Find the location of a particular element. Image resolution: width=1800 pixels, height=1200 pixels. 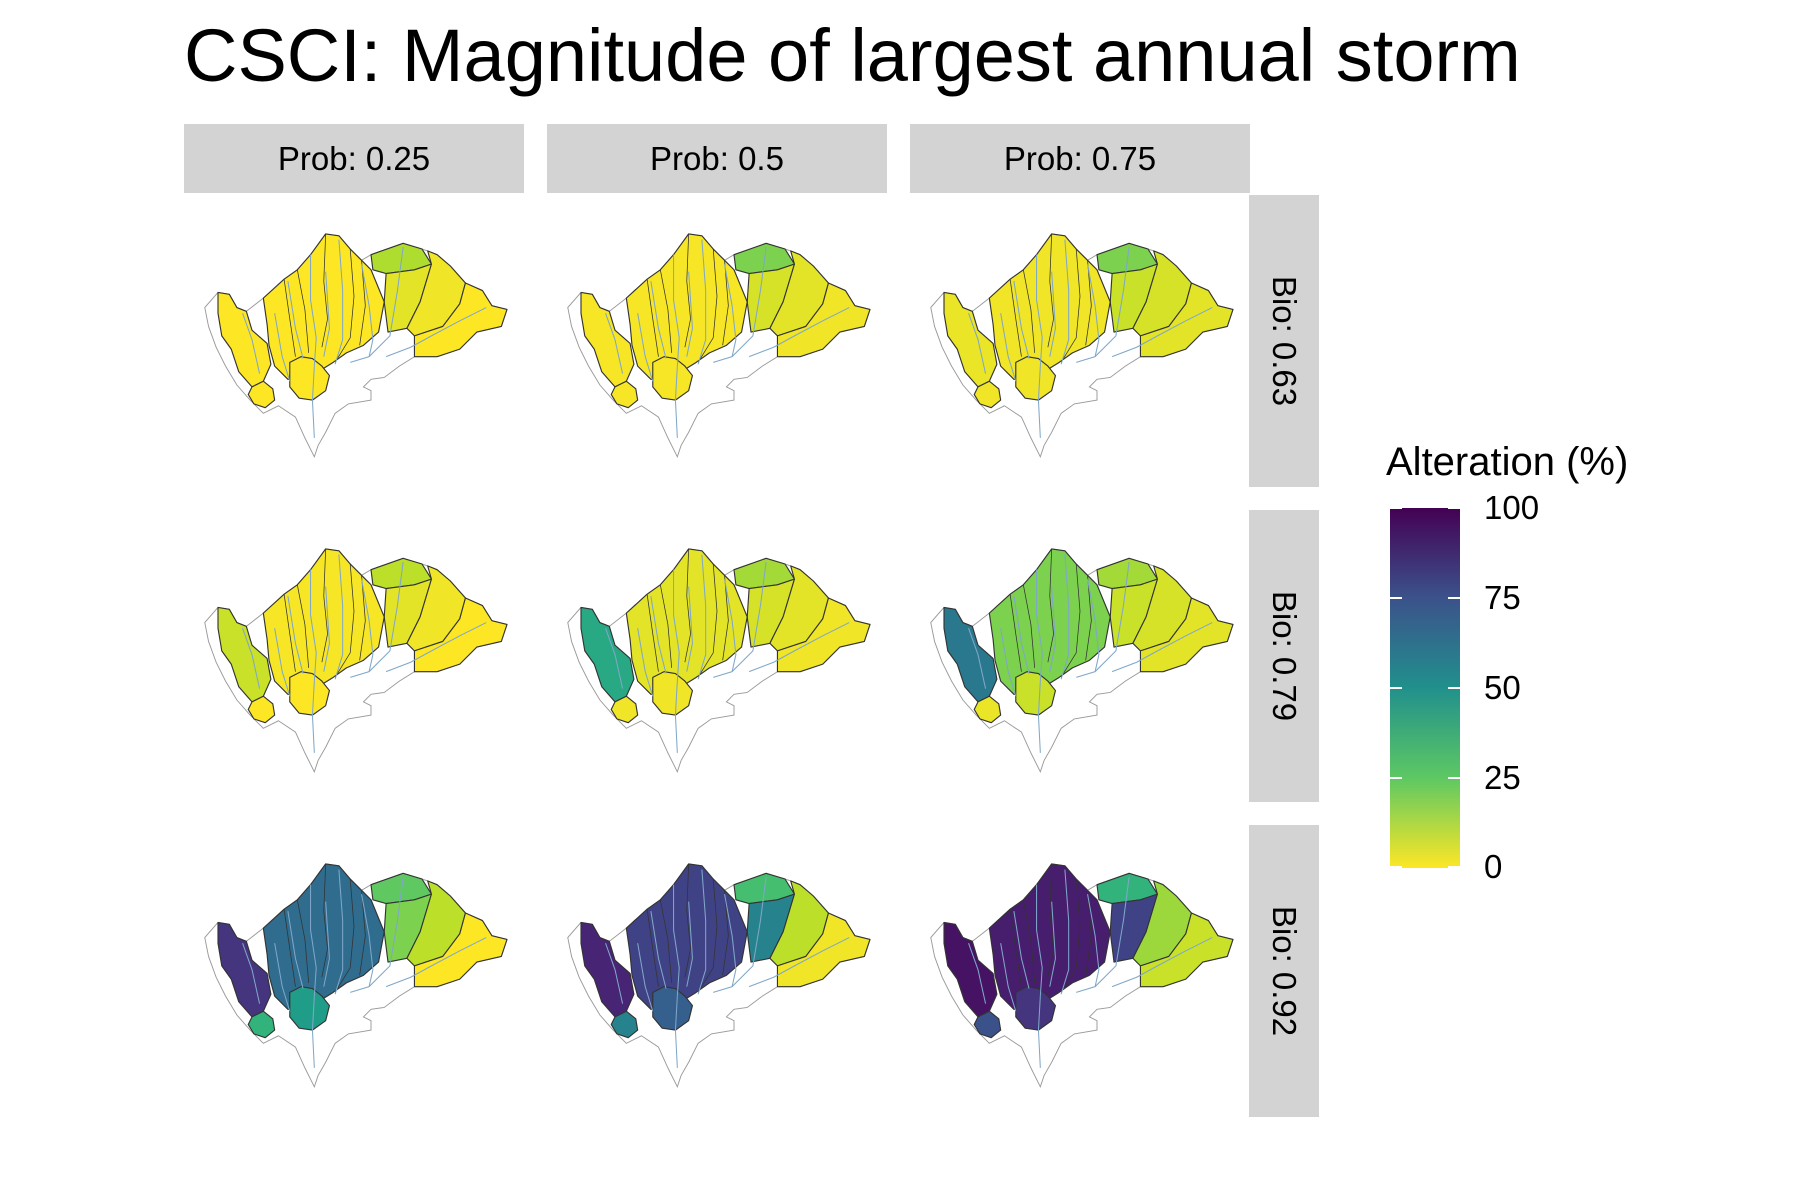

legend-title: Alteration (%) is located at coordinates (1507, 462).